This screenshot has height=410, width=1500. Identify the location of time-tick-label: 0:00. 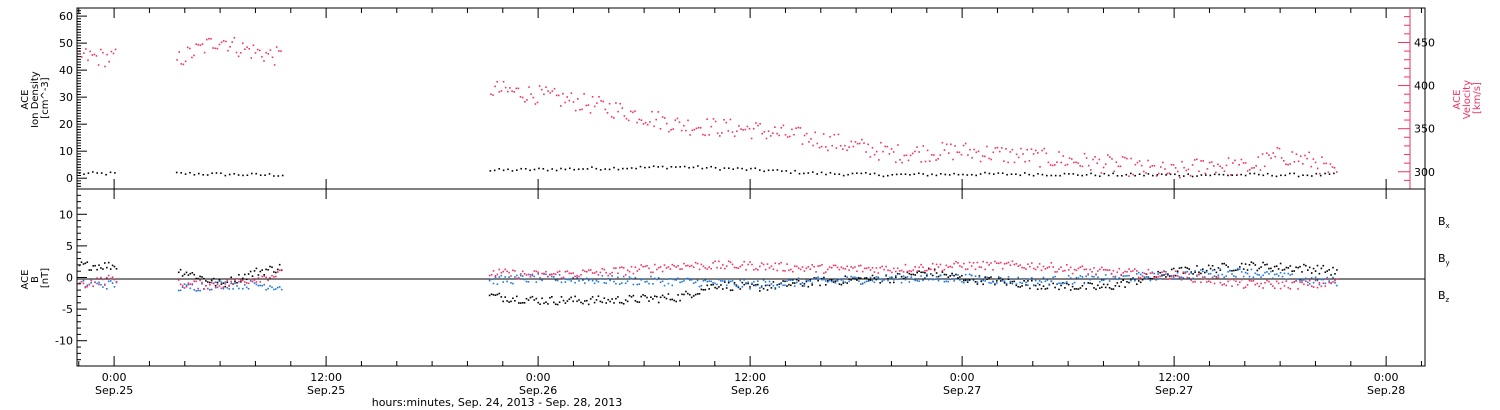
(114, 377).